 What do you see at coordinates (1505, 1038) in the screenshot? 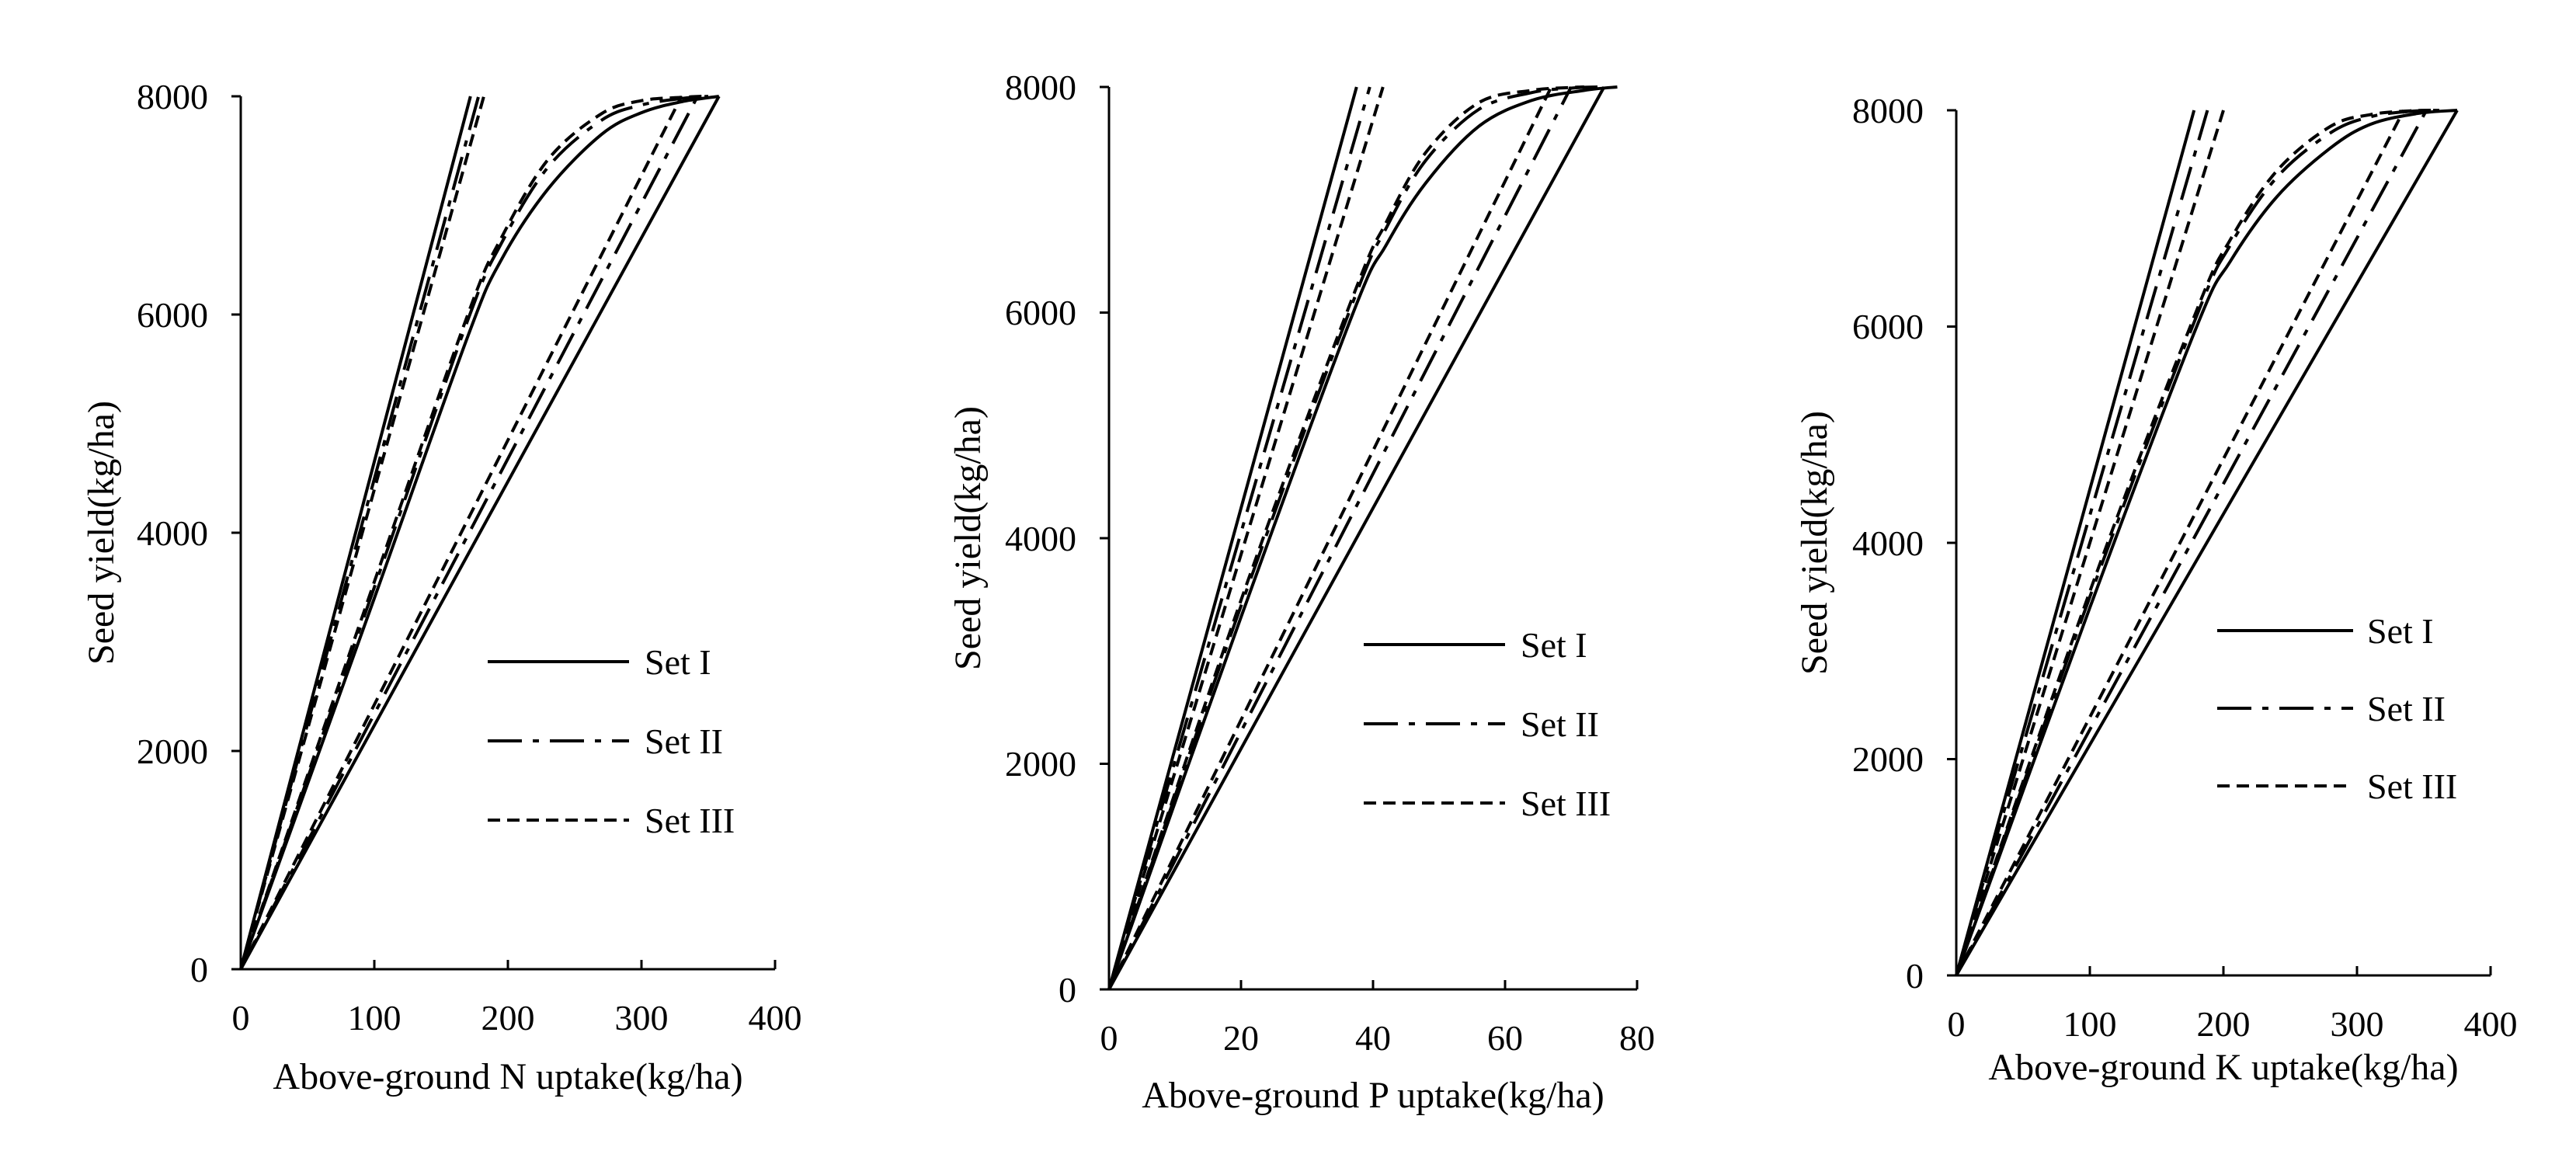
I see `x-tick-label: 60` at bounding box center [1505, 1038].